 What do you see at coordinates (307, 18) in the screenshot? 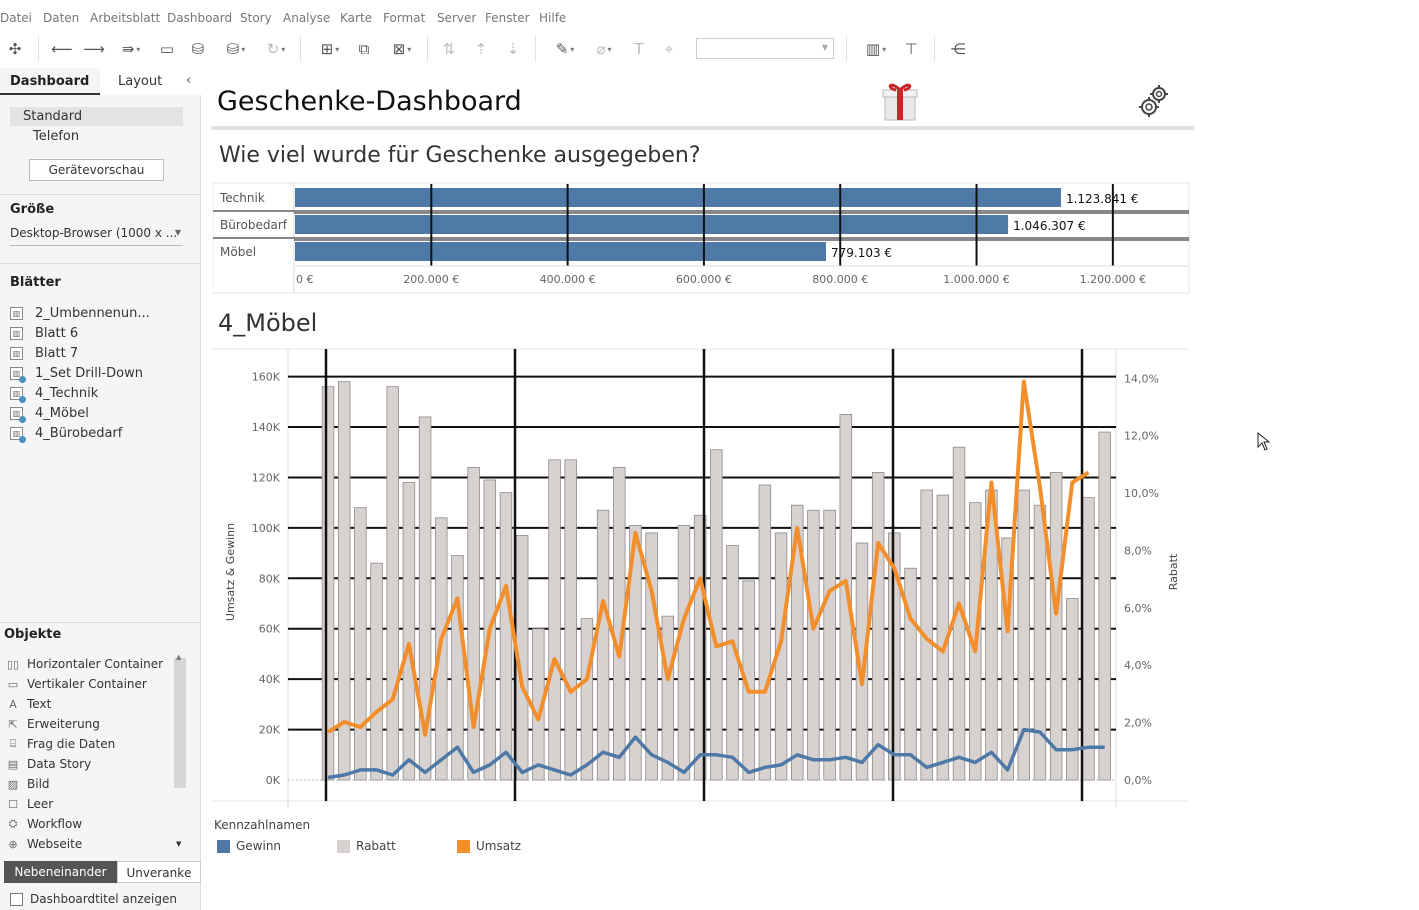
I see `menu-analyse: Analyse` at bounding box center [307, 18].